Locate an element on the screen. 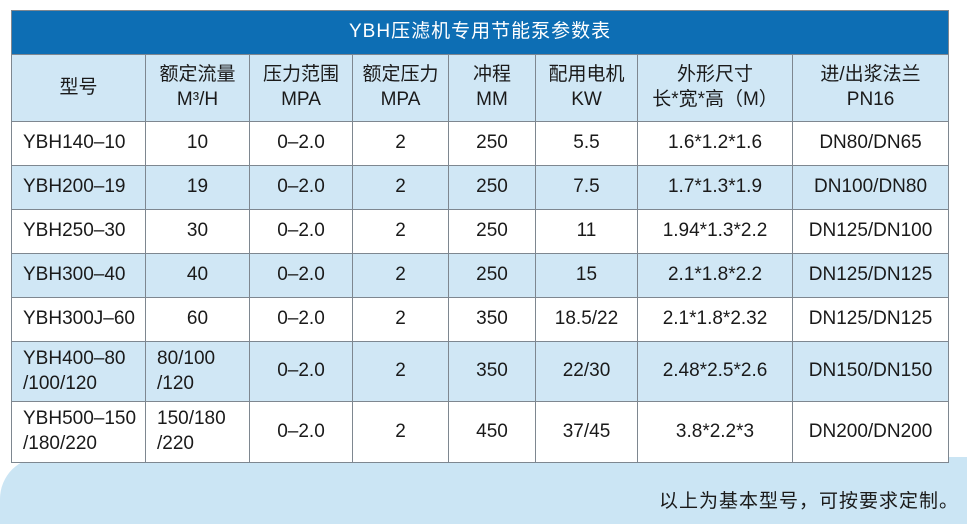 The image size is (967, 524). column-header-3: 额定压力 MPA is located at coordinates (400, 88).